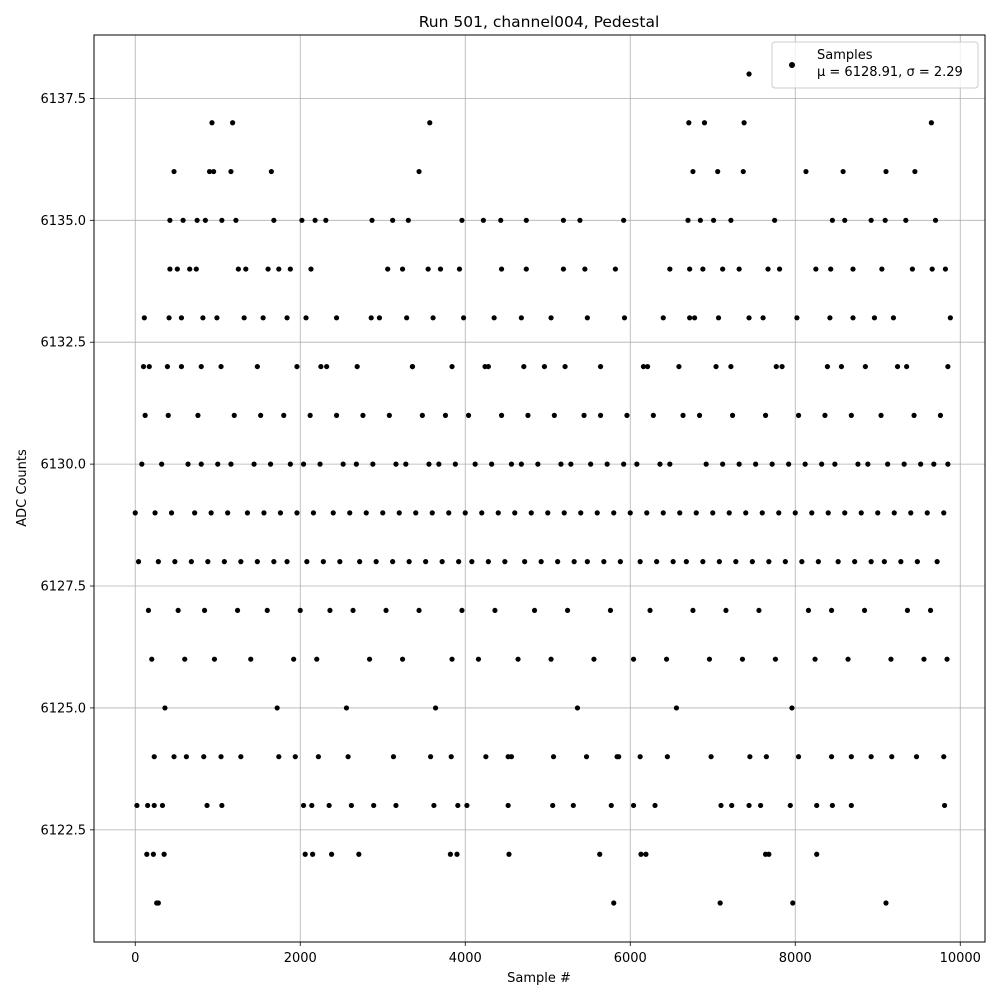 This screenshot has width=1000, height=1000. Describe the element at coordinates (135, 958) in the screenshot. I see `x-tick-label: 0` at that location.